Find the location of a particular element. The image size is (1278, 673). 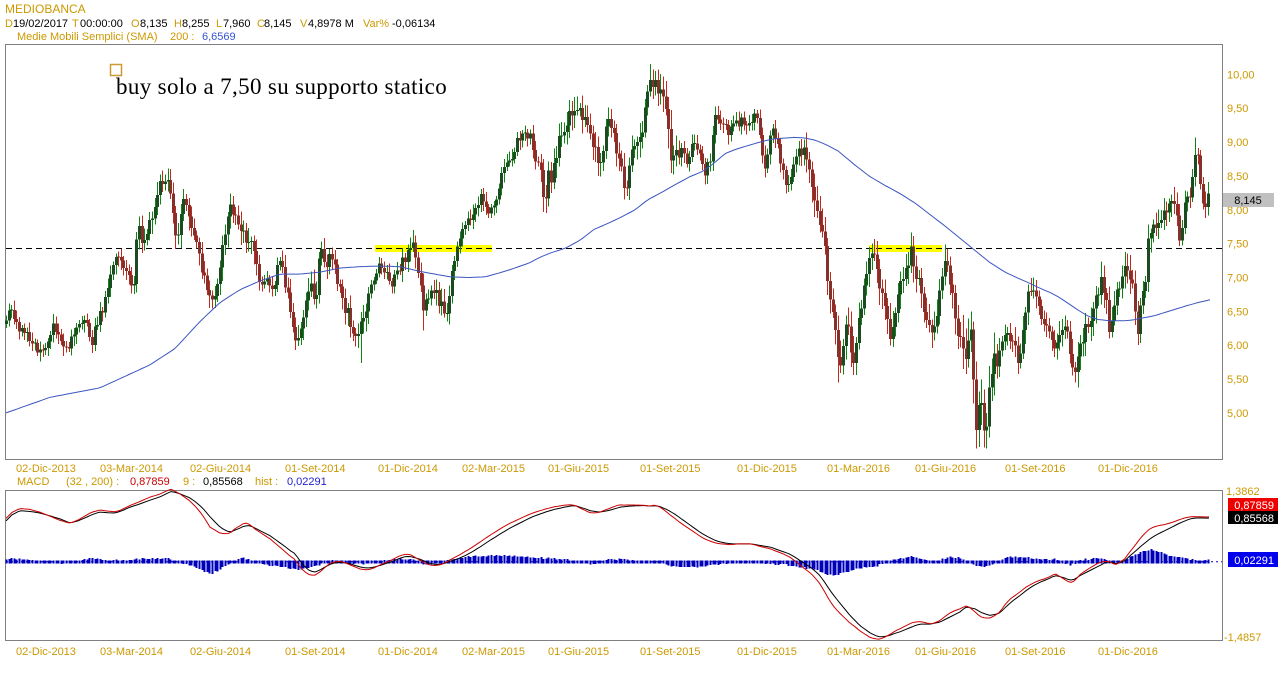

svg-text: V is located at coordinates (304, 24).